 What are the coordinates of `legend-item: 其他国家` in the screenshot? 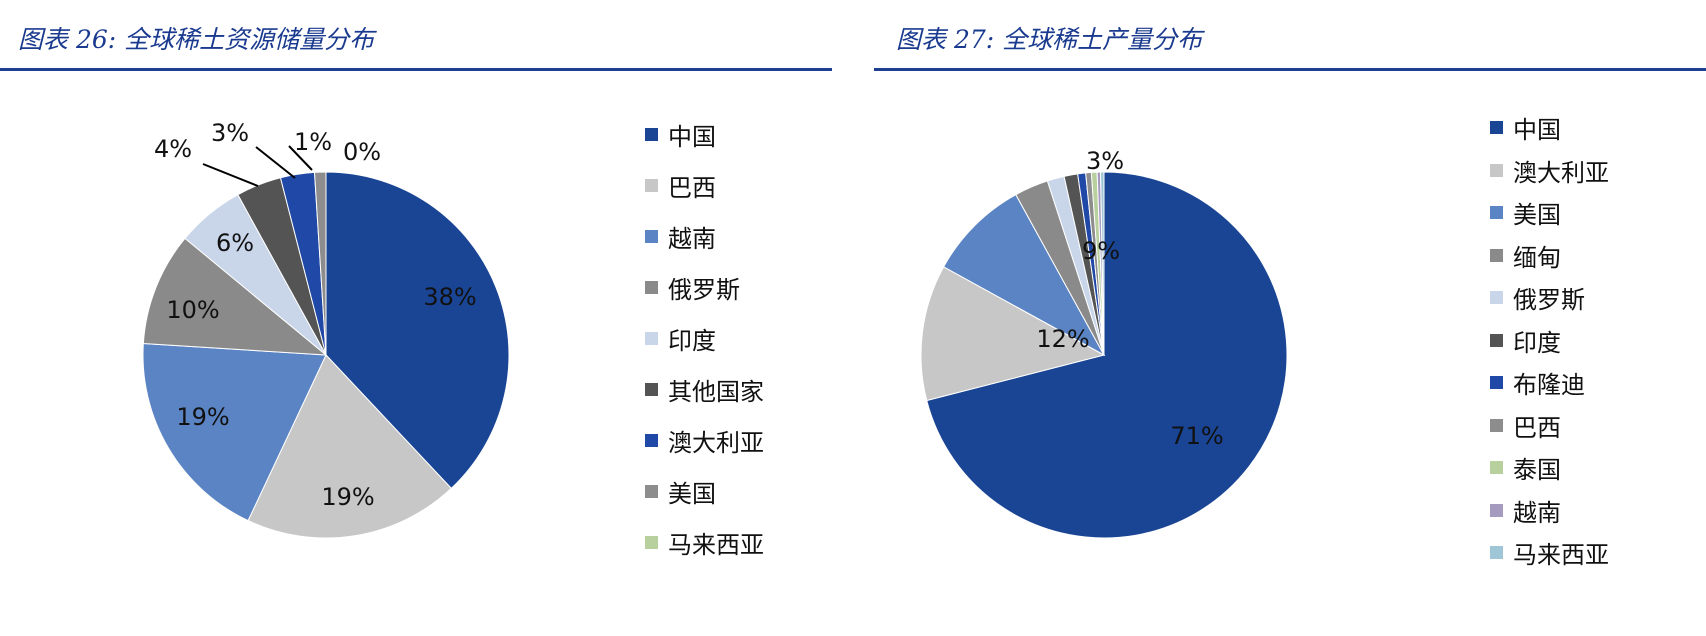 It's located at (704, 389).